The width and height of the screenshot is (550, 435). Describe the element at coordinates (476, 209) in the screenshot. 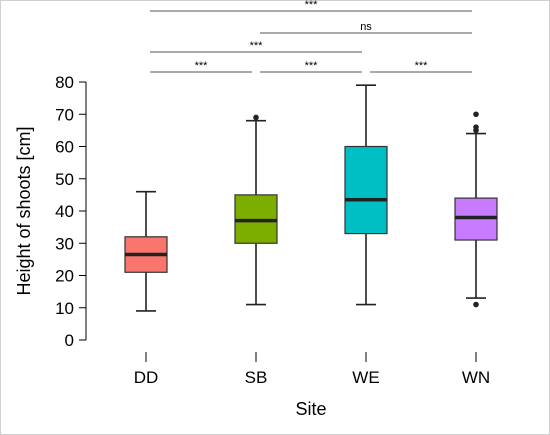

I see `box-wn` at that location.